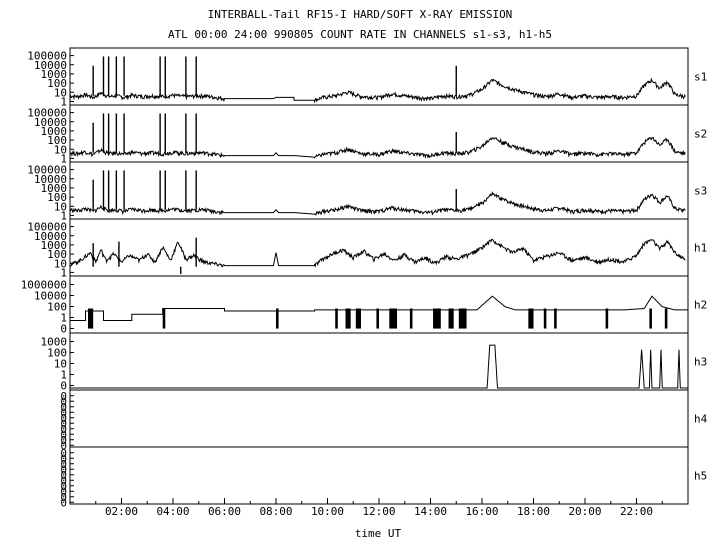 This screenshot has width=720, height=550. Describe the element at coordinates (584, 511) in the screenshot. I see `x-tick-label: 20:00` at that location.